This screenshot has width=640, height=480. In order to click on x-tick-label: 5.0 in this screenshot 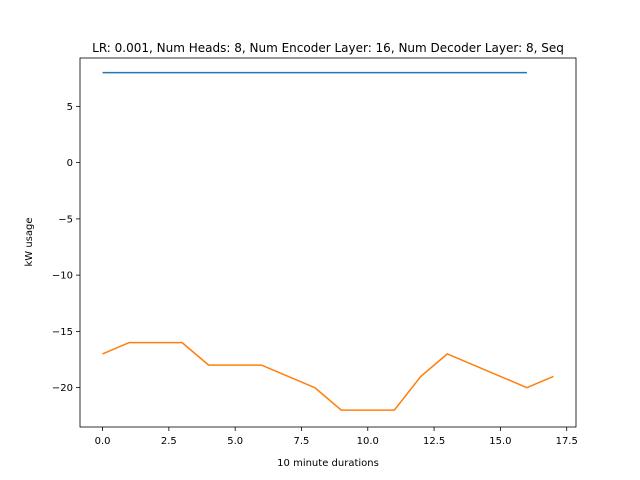, I will do `click(235, 441)`.